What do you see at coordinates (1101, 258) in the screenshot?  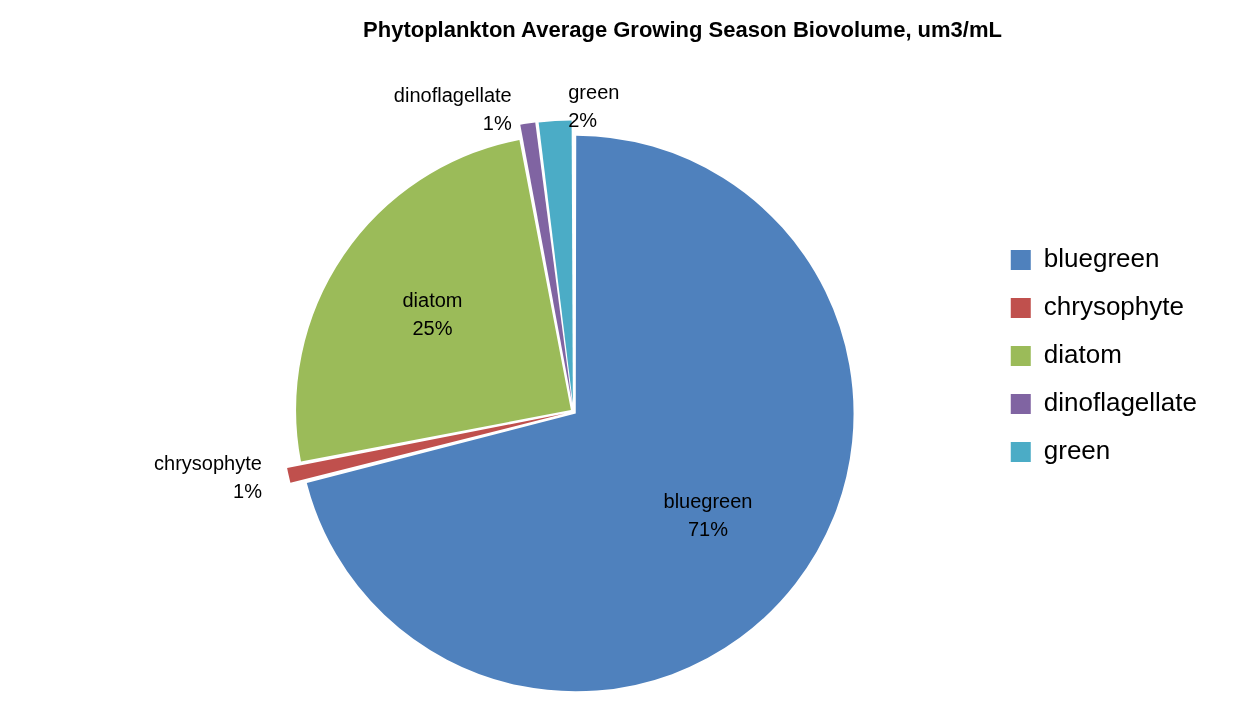 I see `legend-label: bluegreen` at bounding box center [1101, 258].